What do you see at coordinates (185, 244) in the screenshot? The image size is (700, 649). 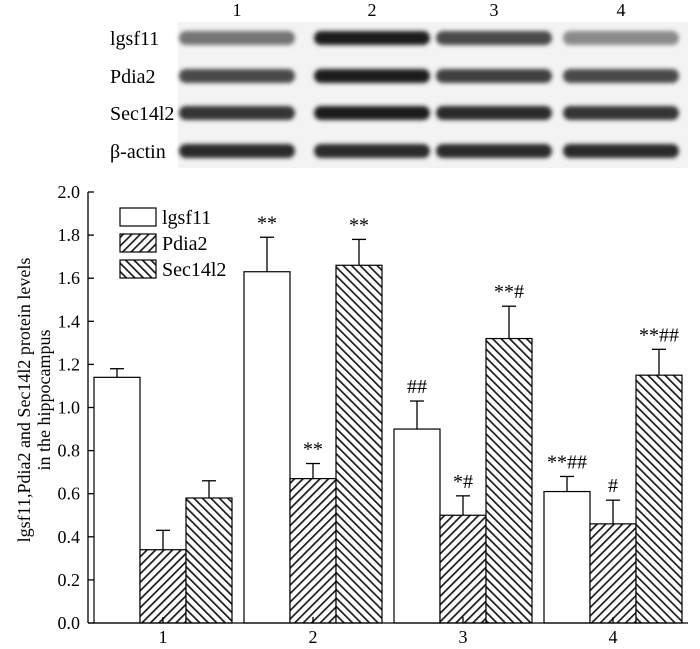 I see `legend-label: Pdia2` at bounding box center [185, 244].